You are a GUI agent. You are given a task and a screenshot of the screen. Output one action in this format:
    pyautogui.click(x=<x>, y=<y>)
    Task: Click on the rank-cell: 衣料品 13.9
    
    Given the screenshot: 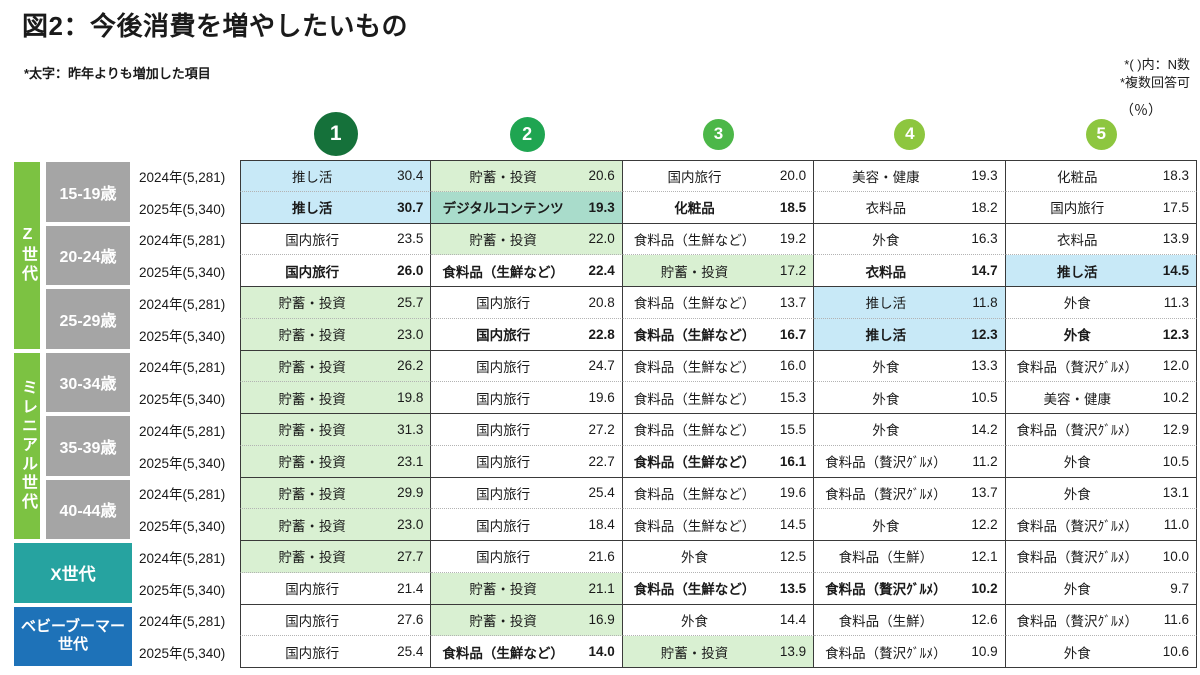 What is the action you would take?
    pyautogui.click(x=1101, y=239)
    